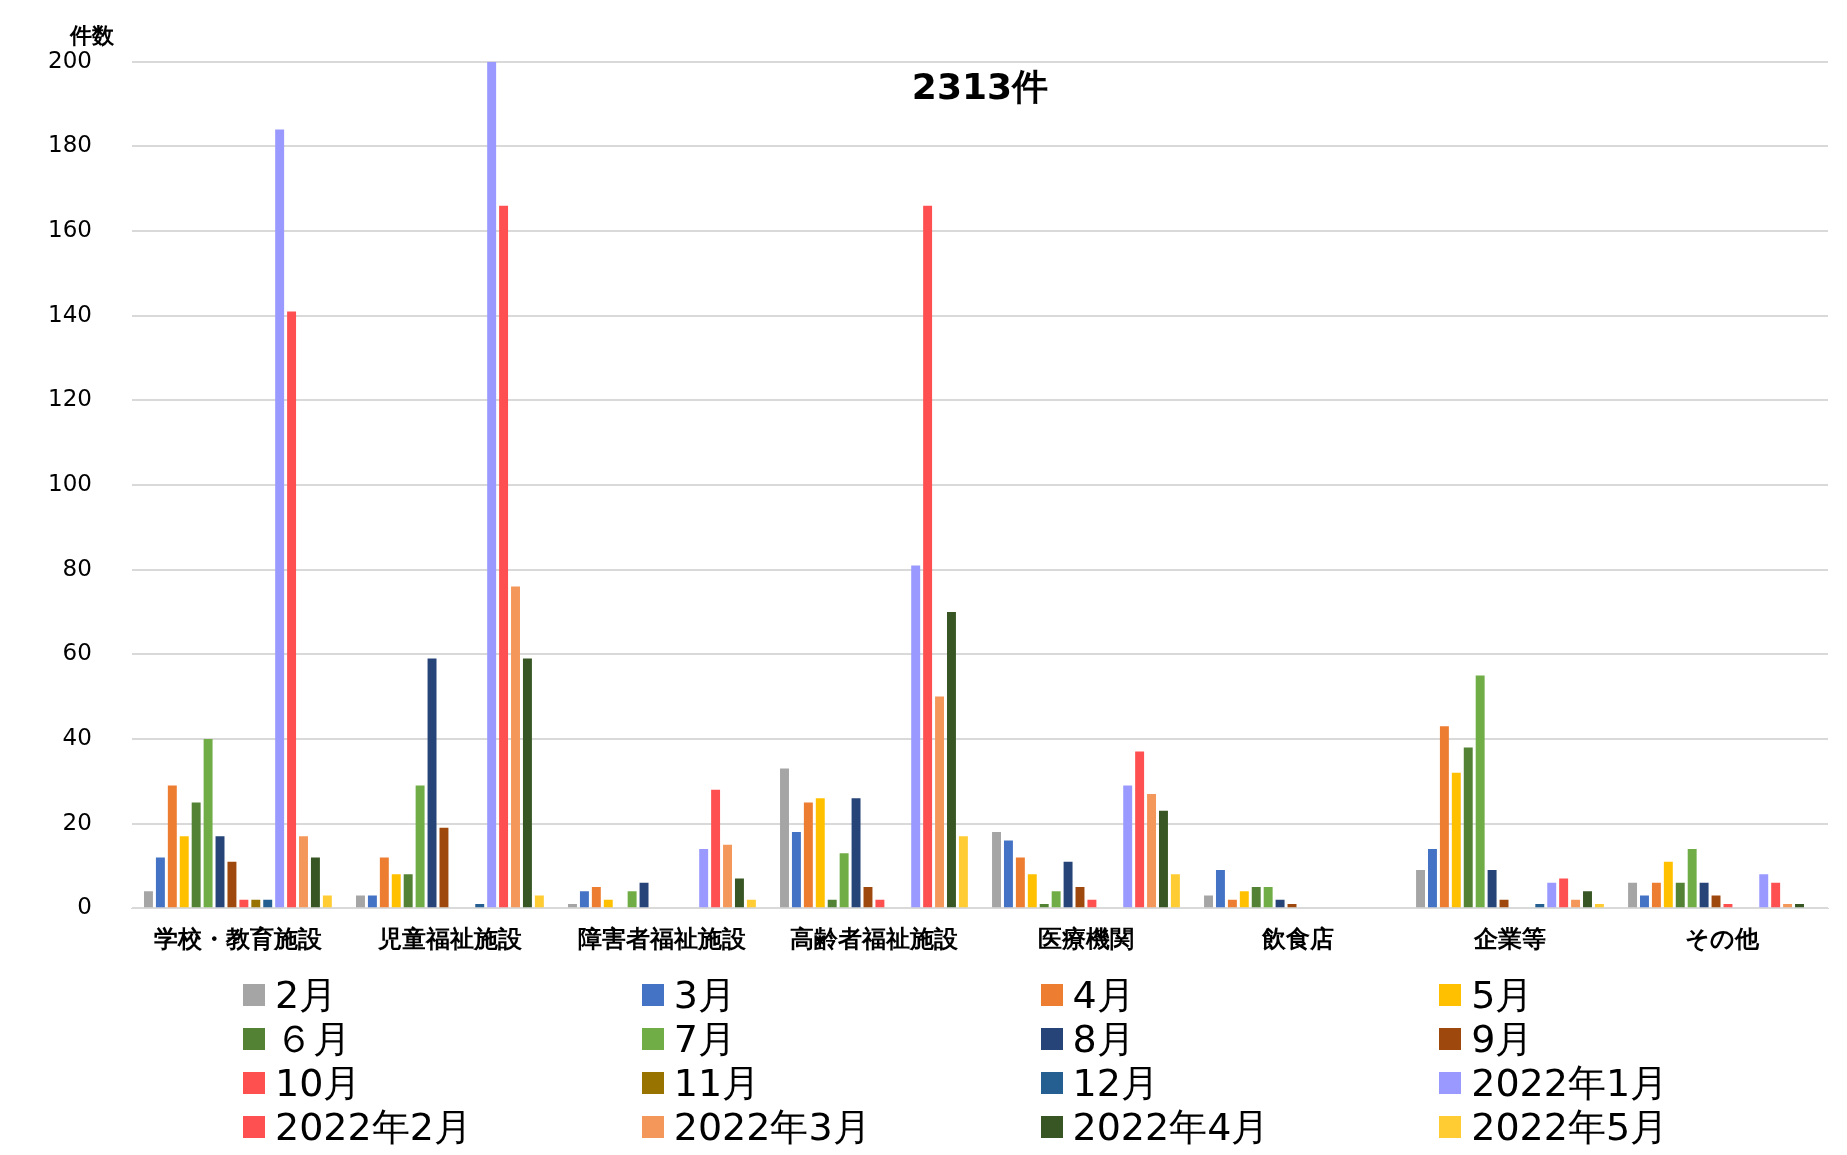  I want to click on y-tick-label: 120, so click(69, 398).